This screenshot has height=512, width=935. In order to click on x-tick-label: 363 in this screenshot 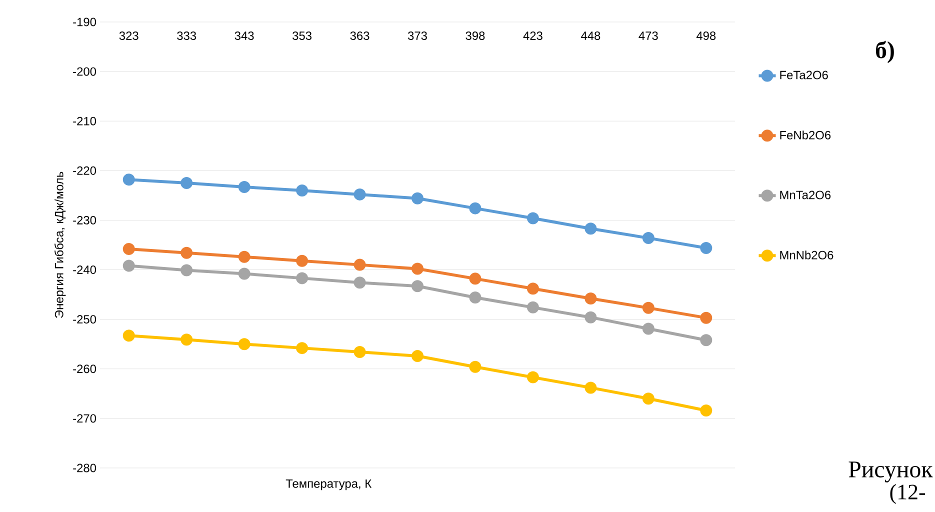, I will do `click(360, 35)`.